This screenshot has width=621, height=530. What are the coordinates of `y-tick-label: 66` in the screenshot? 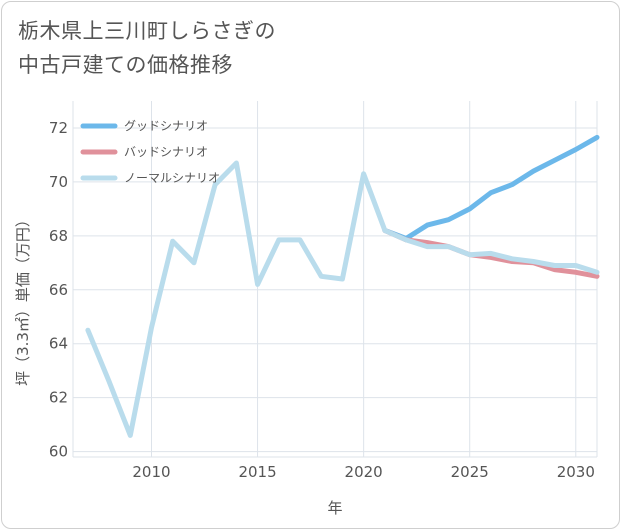 It's located at (58, 290).